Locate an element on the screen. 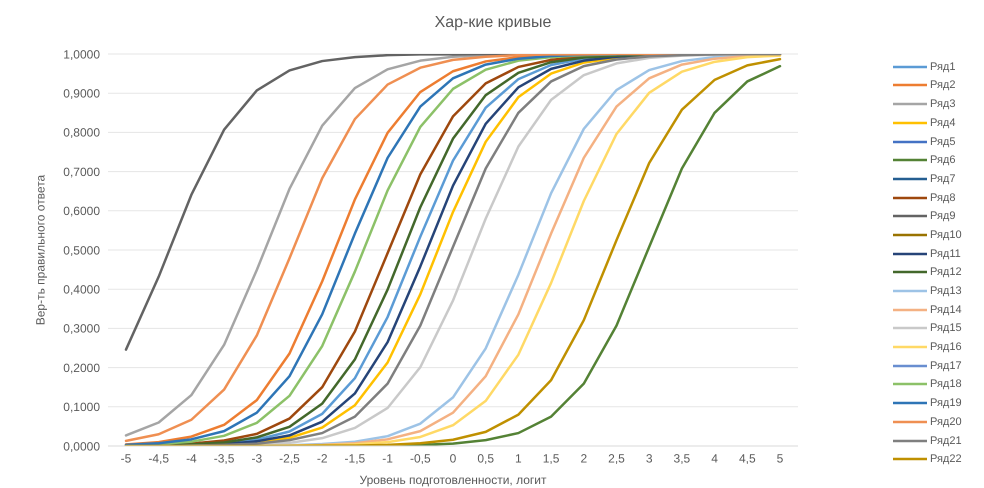  y-tick-label: 0,8000 is located at coordinates (81, 133).